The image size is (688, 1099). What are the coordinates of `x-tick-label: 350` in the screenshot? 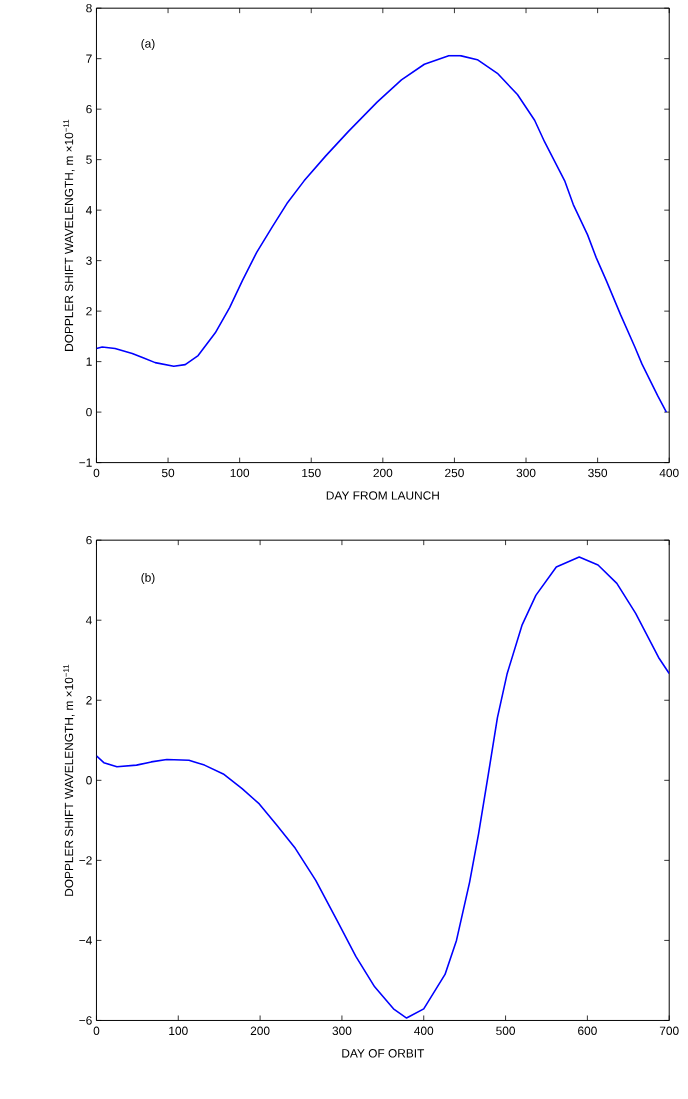 It's located at (598, 473).